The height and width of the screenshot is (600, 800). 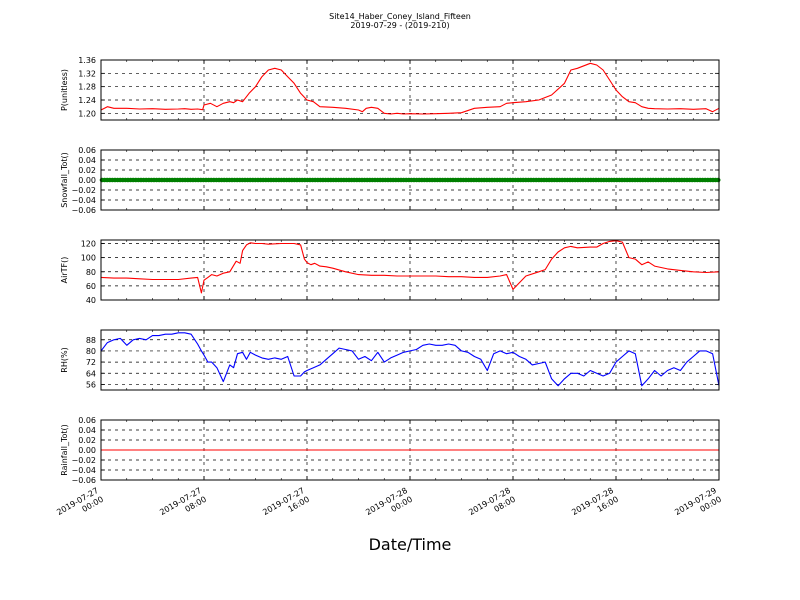 What do you see at coordinates (91, 384) in the screenshot?
I see `y-tick-label: 56` at bounding box center [91, 384].